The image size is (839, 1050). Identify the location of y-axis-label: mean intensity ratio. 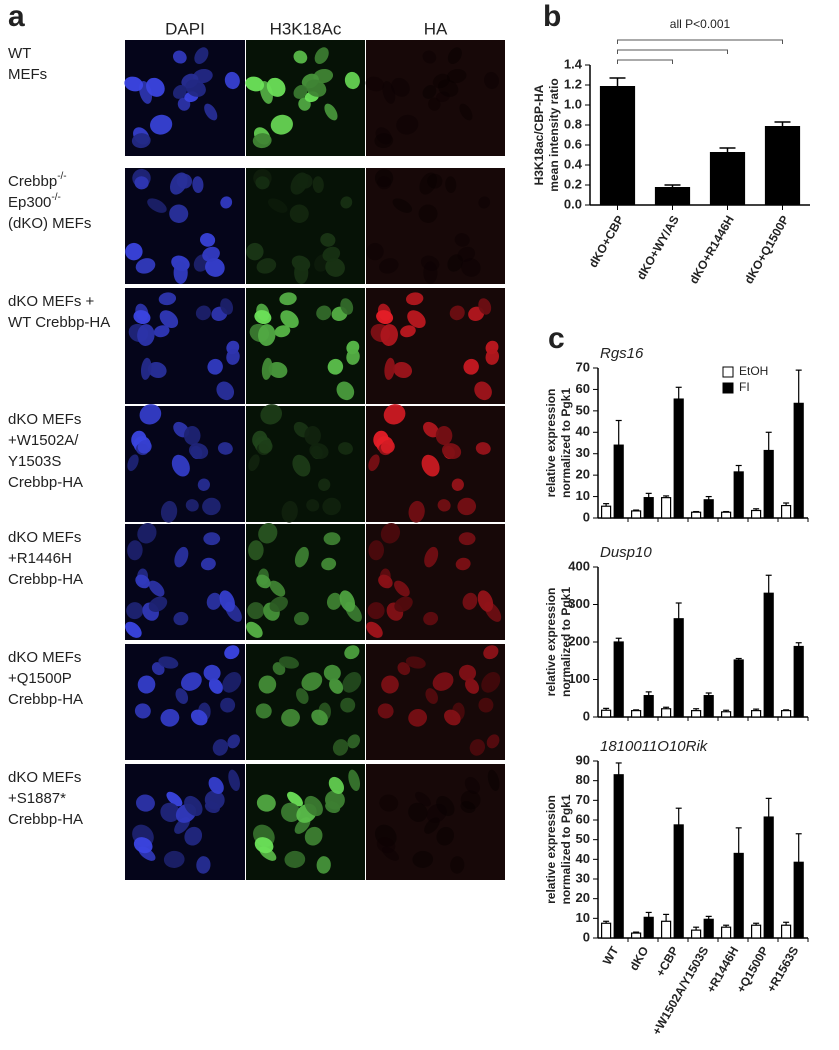
(554, 134).